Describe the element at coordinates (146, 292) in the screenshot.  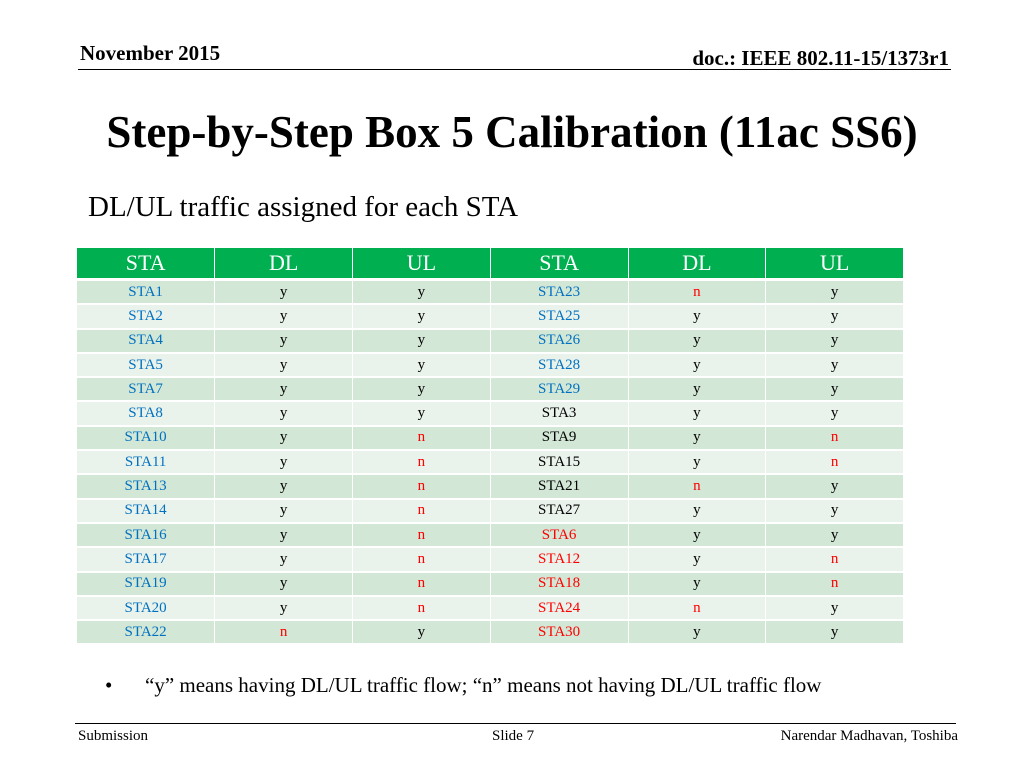
I see `cell-sta: STA1` at that location.